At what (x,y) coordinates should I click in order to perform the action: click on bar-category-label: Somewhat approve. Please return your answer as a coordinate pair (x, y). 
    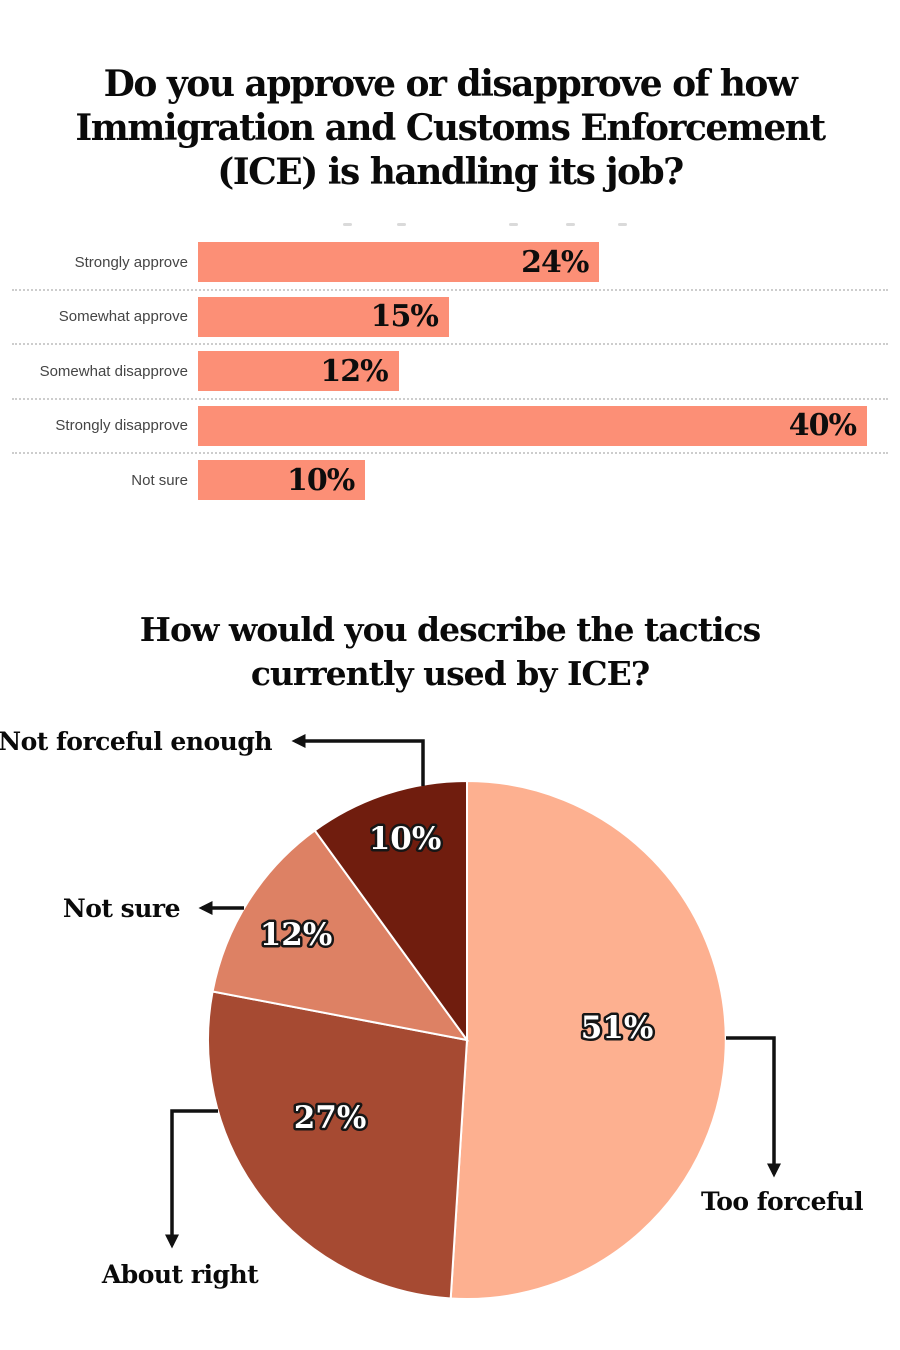
    Looking at the image, I should click on (123, 316).